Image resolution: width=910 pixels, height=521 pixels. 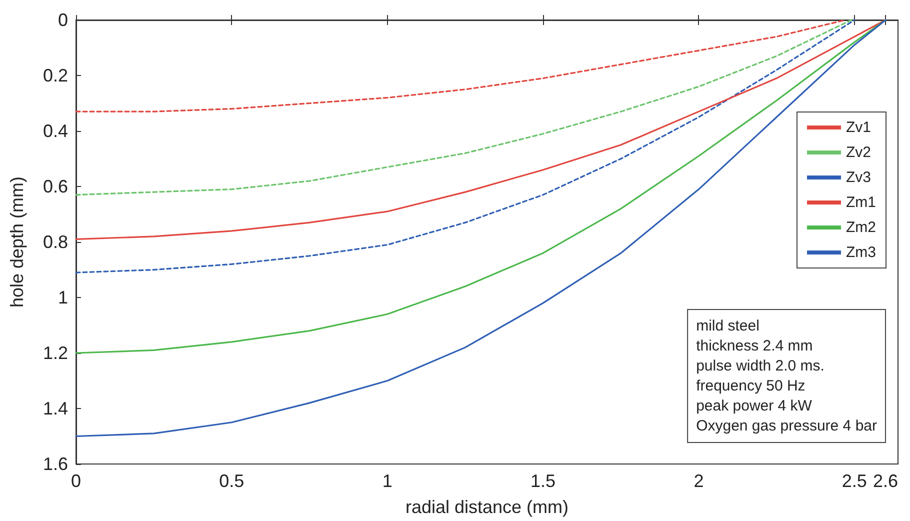 I want to click on x-tick-label: 2.6, so click(x=885, y=481).